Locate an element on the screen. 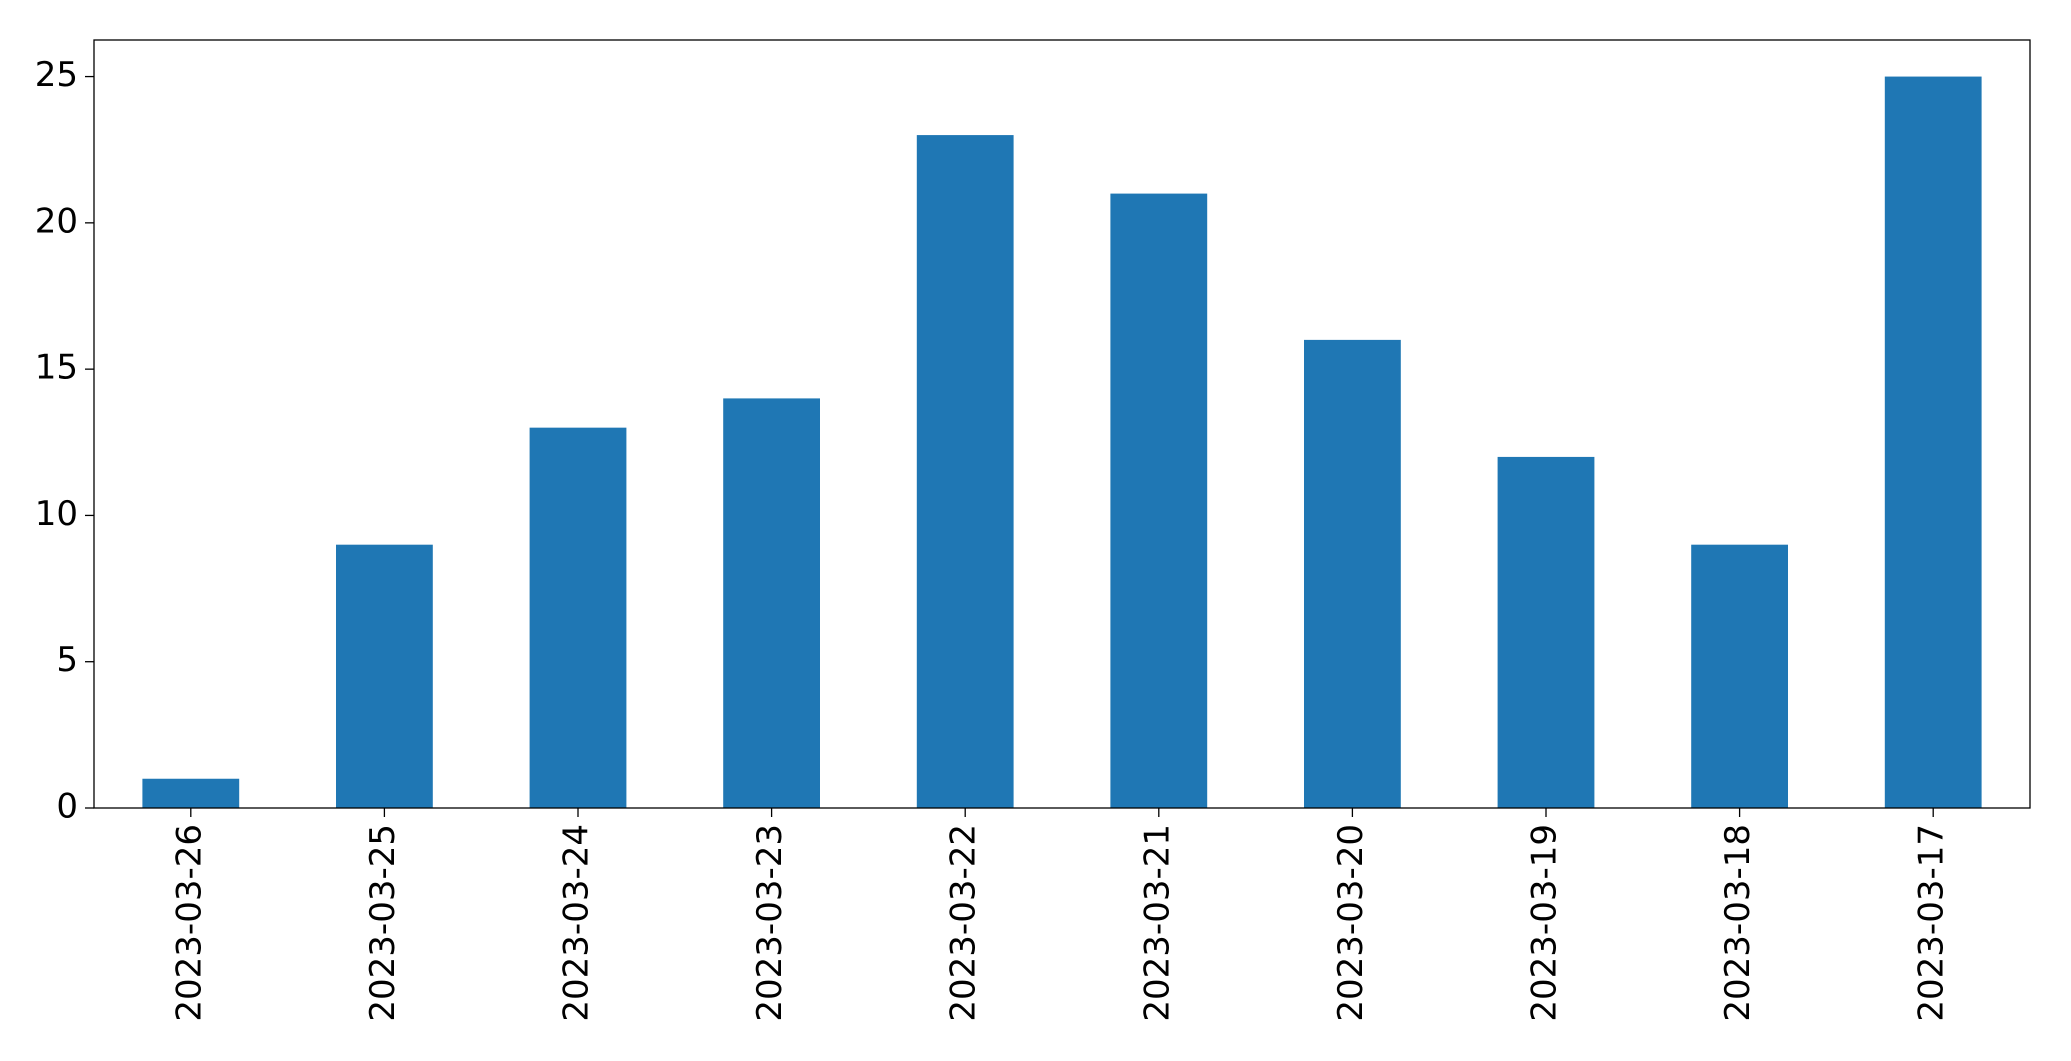 The image size is (2071, 1061). y-tick-label: 20 is located at coordinates (56, 221).